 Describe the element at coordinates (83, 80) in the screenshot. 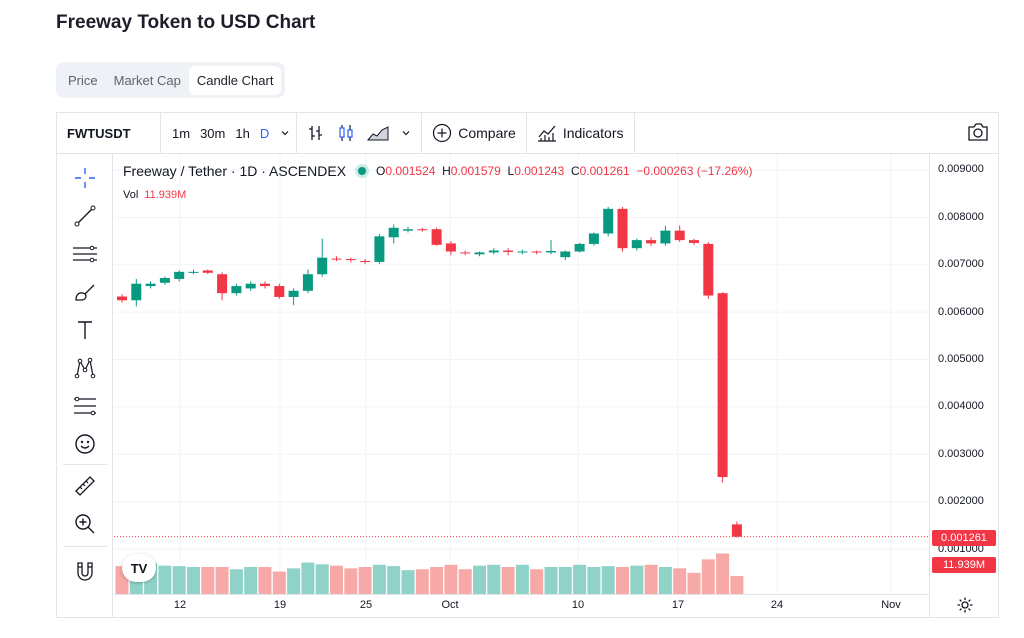

I see `tab-price: Price` at that location.